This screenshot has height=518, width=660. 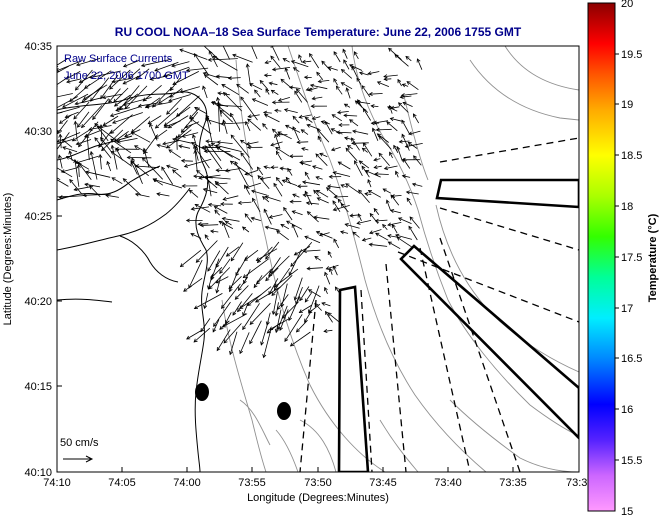 I want to click on y-tick-label: 40:10, so click(x=38, y=473).